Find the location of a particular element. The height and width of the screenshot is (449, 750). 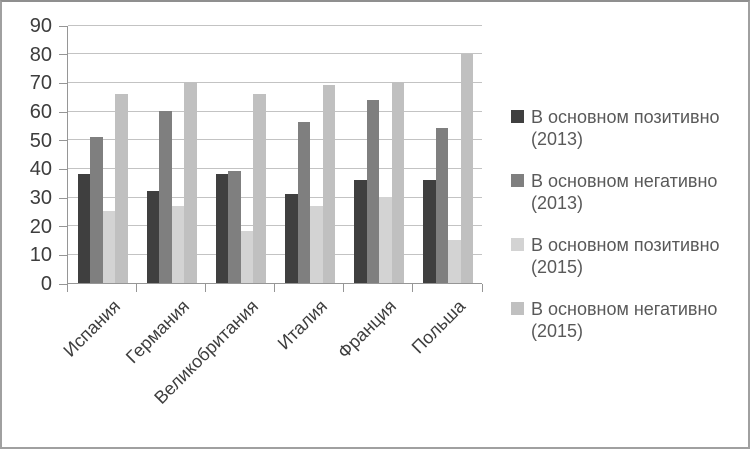

legend-item: В основном негативно (2015) is located at coordinates (628, 320).